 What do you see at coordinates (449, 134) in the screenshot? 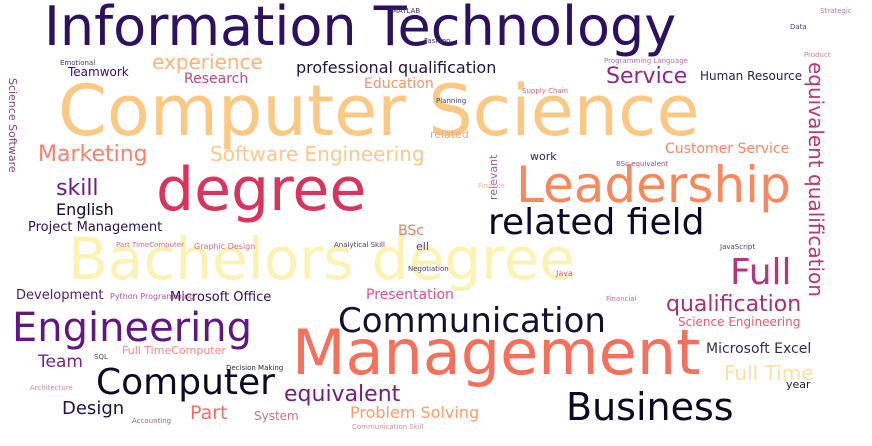
I see `word-related: related` at bounding box center [449, 134].